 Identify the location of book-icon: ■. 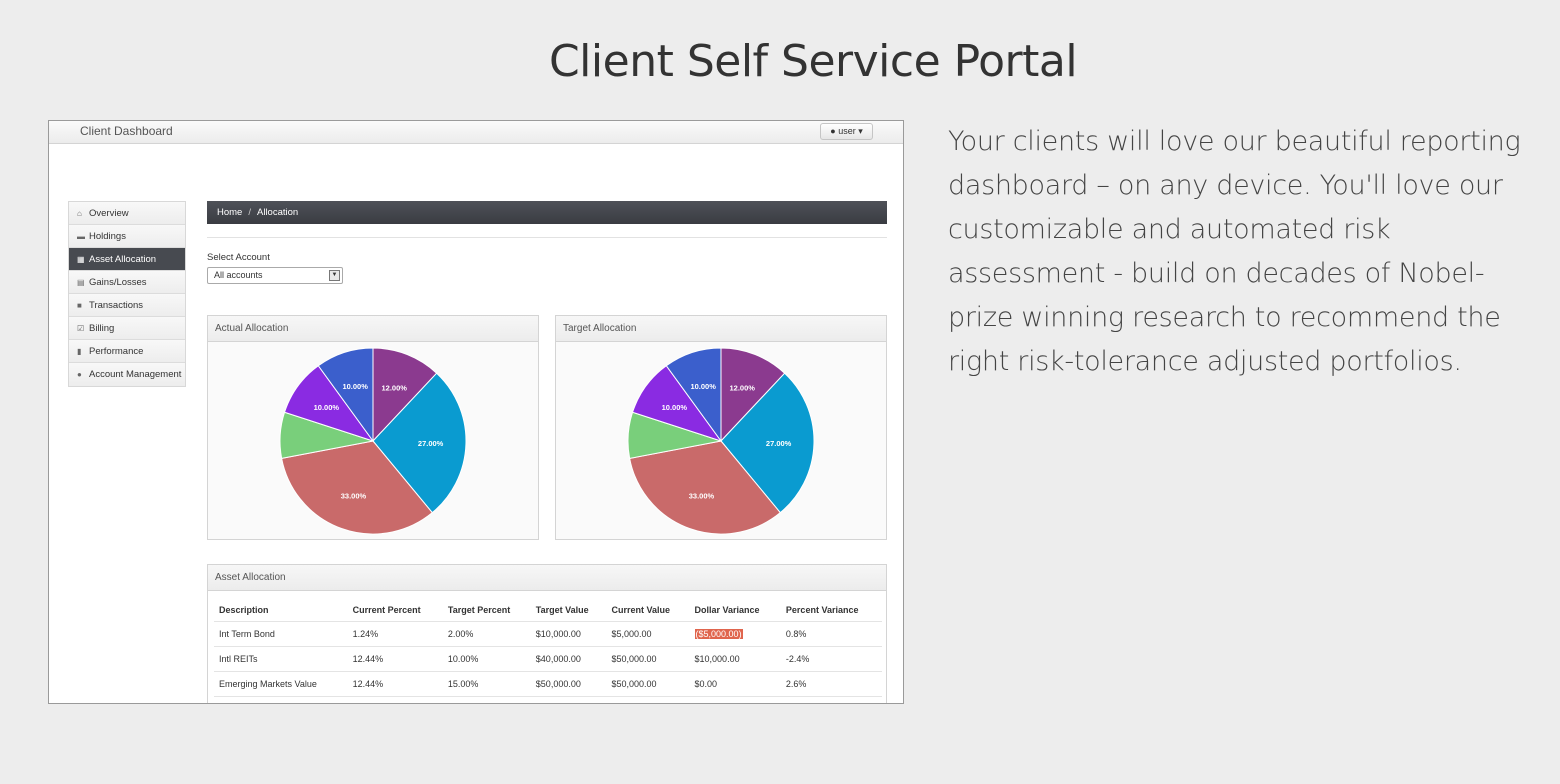
(79, 305).